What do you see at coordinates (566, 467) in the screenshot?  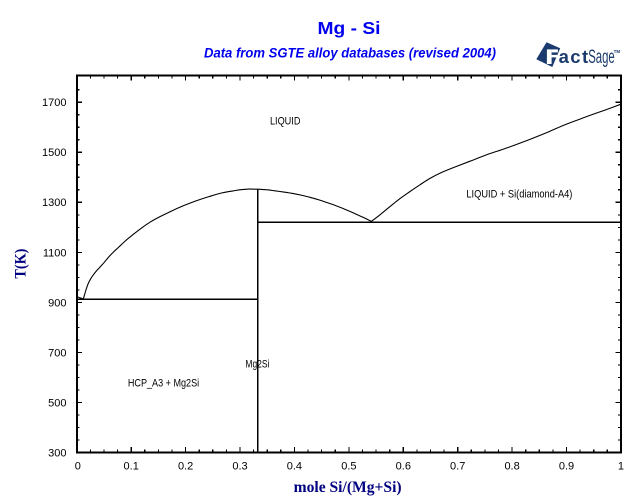 I see `svg-text: 0.9` at bounding box center [566, 467].